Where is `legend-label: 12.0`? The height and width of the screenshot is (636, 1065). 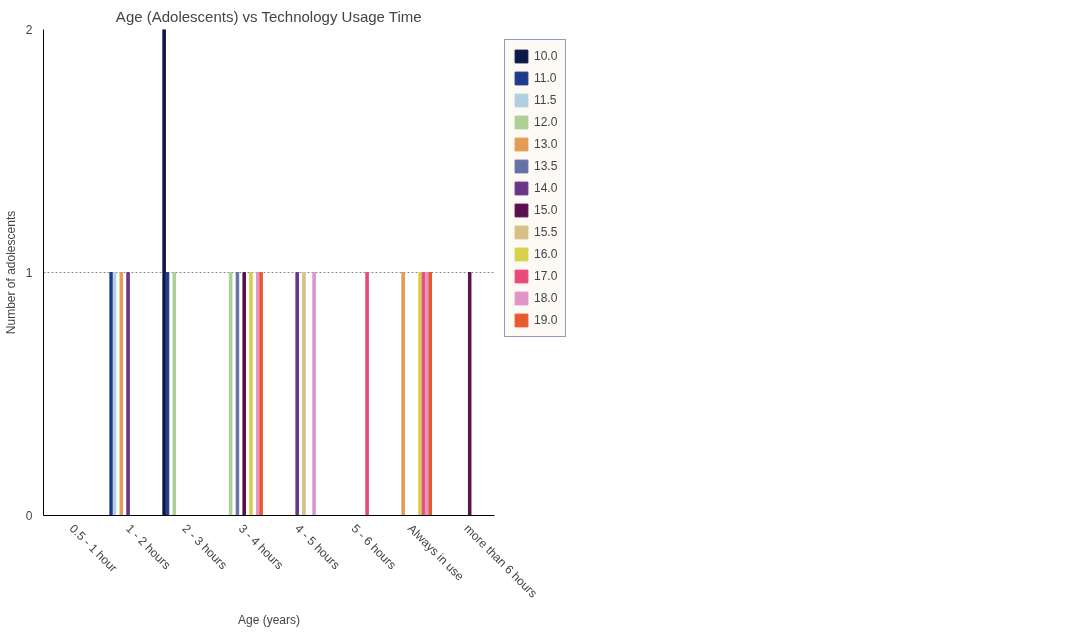
legend-label: 12.0 is located at coordinates (546, 122).